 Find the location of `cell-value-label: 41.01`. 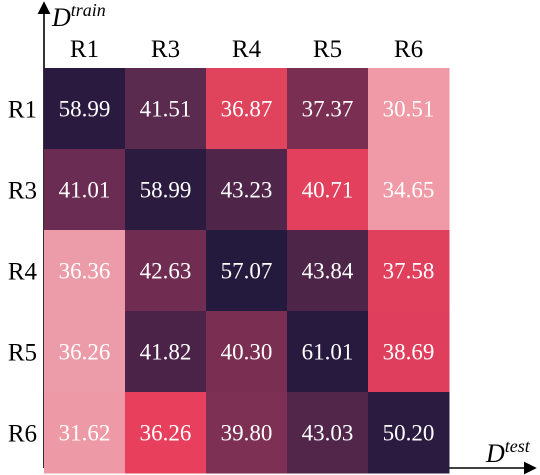

cell-value-label: 41.01 is located at coordinates (85, 190).